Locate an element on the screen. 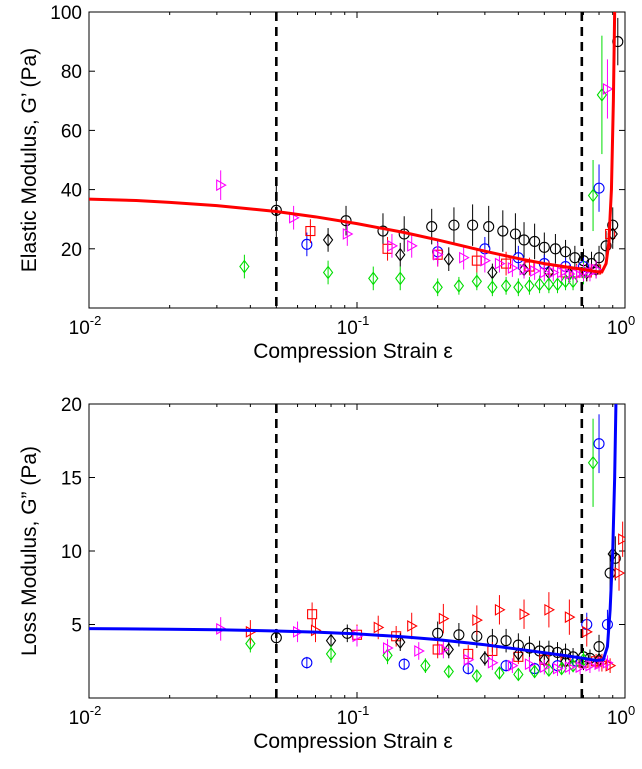  y-tick-label: 40 is located at coordinates (71, 191).